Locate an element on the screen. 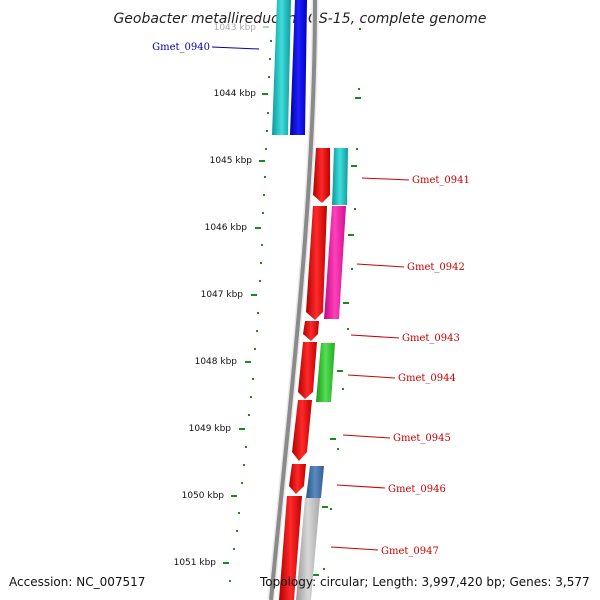 The width and height of the screenshot is (600, 600). accession-text: Accession: NC_007517 is located at coordinates (77, 582).